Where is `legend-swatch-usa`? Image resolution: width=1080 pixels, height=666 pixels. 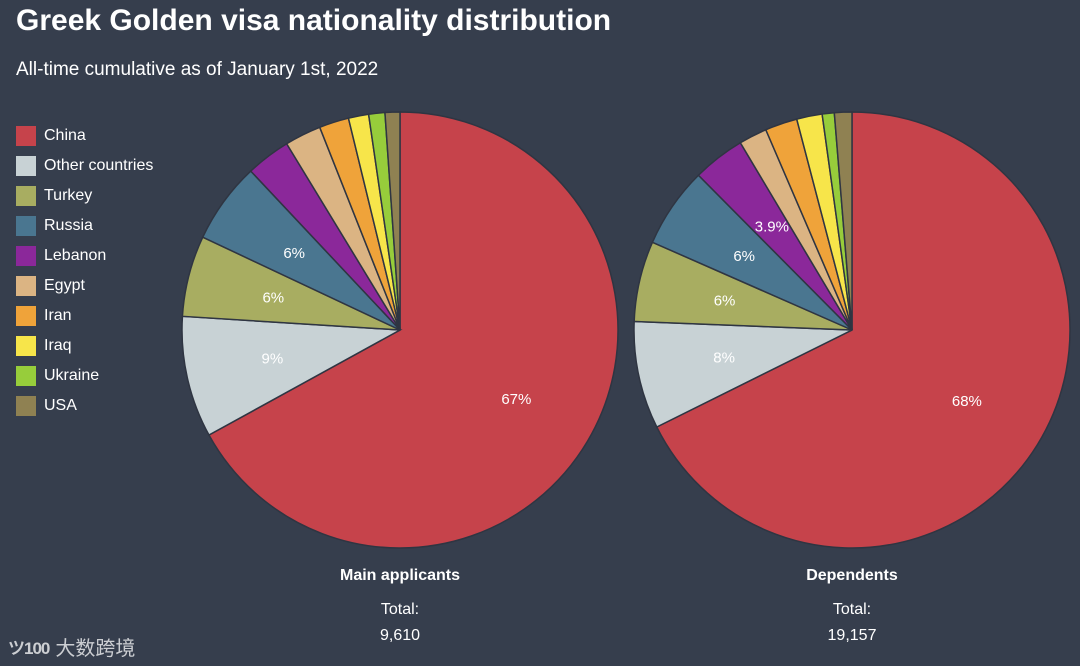 legend-swatch-usa is located at coordinates (26, 406).